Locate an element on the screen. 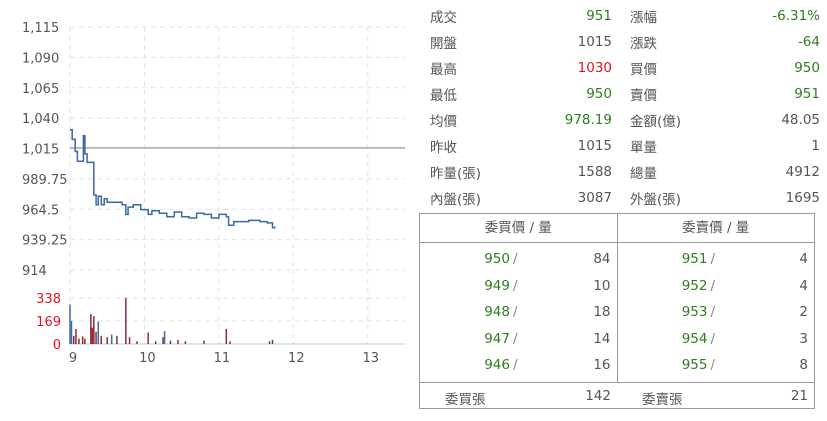 The width and height of the screenshot is (827, 421). price-tick-label: 1,090 is located at coordinates (40, 58).